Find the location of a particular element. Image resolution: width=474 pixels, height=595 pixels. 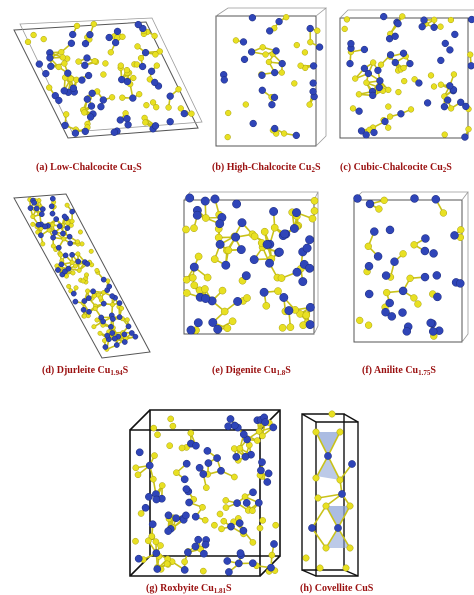

crystal-structure-djurleite is located at coordinates (82, 276).